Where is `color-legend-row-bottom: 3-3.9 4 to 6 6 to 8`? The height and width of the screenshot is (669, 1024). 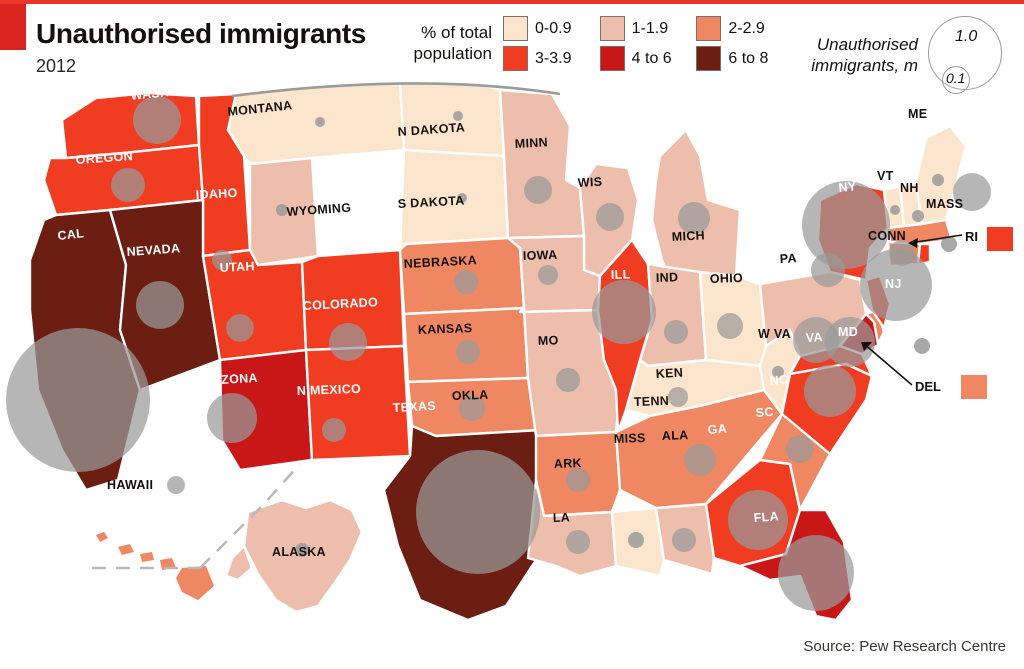
color-legend-row-bottom: 3-3.9 4 to 6 6 to 8 is located at coordinates (648, 61).